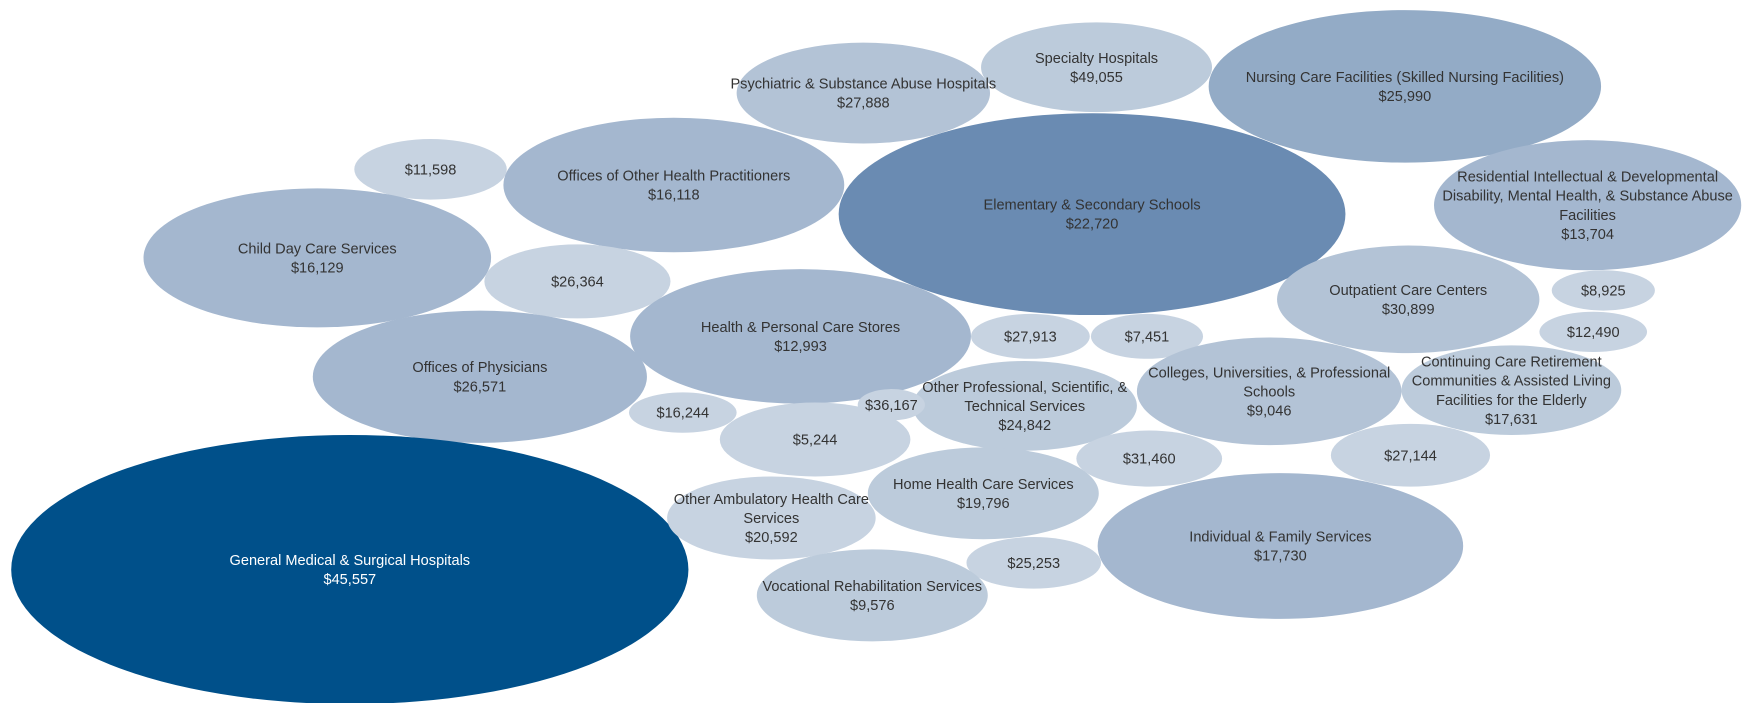 This screenshot has width=1758, height=703. I want to click on value-label: $45,557, so click(350, 579).